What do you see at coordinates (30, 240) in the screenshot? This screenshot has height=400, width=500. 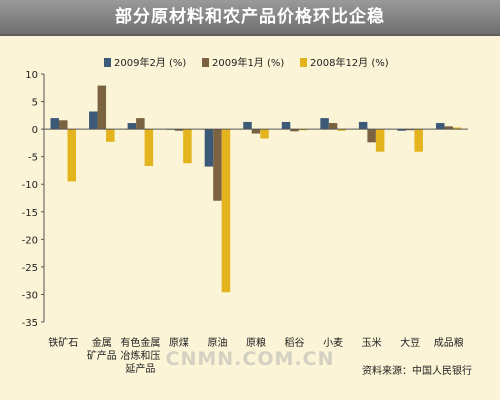 I see `y-tick-label: -20` at bounding box center [30, 240].